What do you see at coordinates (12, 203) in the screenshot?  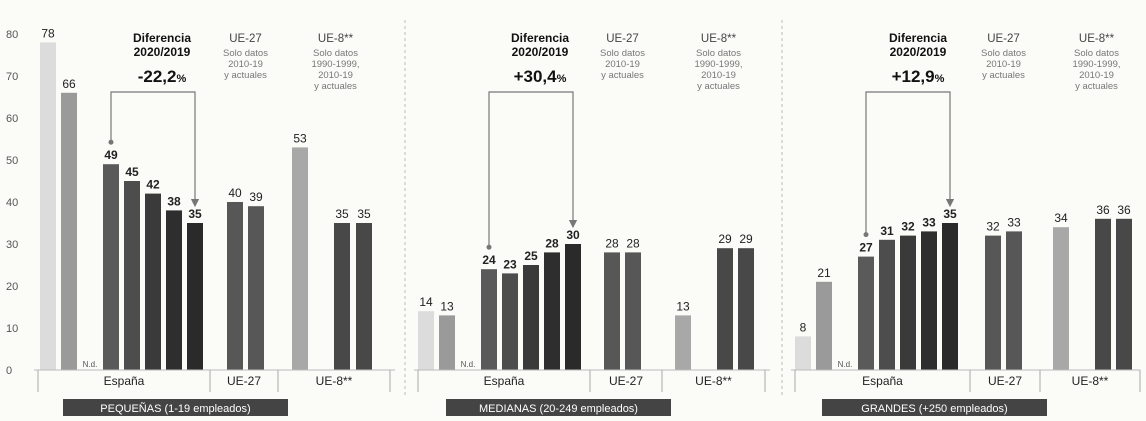 I see `y-tick-label: 40` at bounding box center [12, 203].